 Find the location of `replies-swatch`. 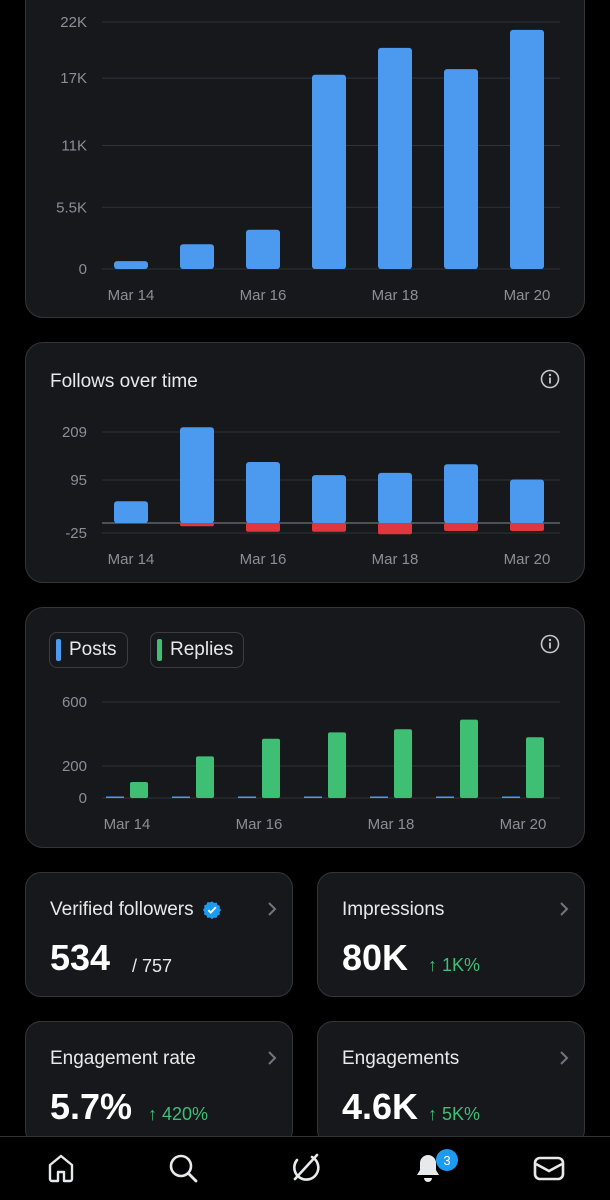

replies-swatch is located at coordinates (159, 650).